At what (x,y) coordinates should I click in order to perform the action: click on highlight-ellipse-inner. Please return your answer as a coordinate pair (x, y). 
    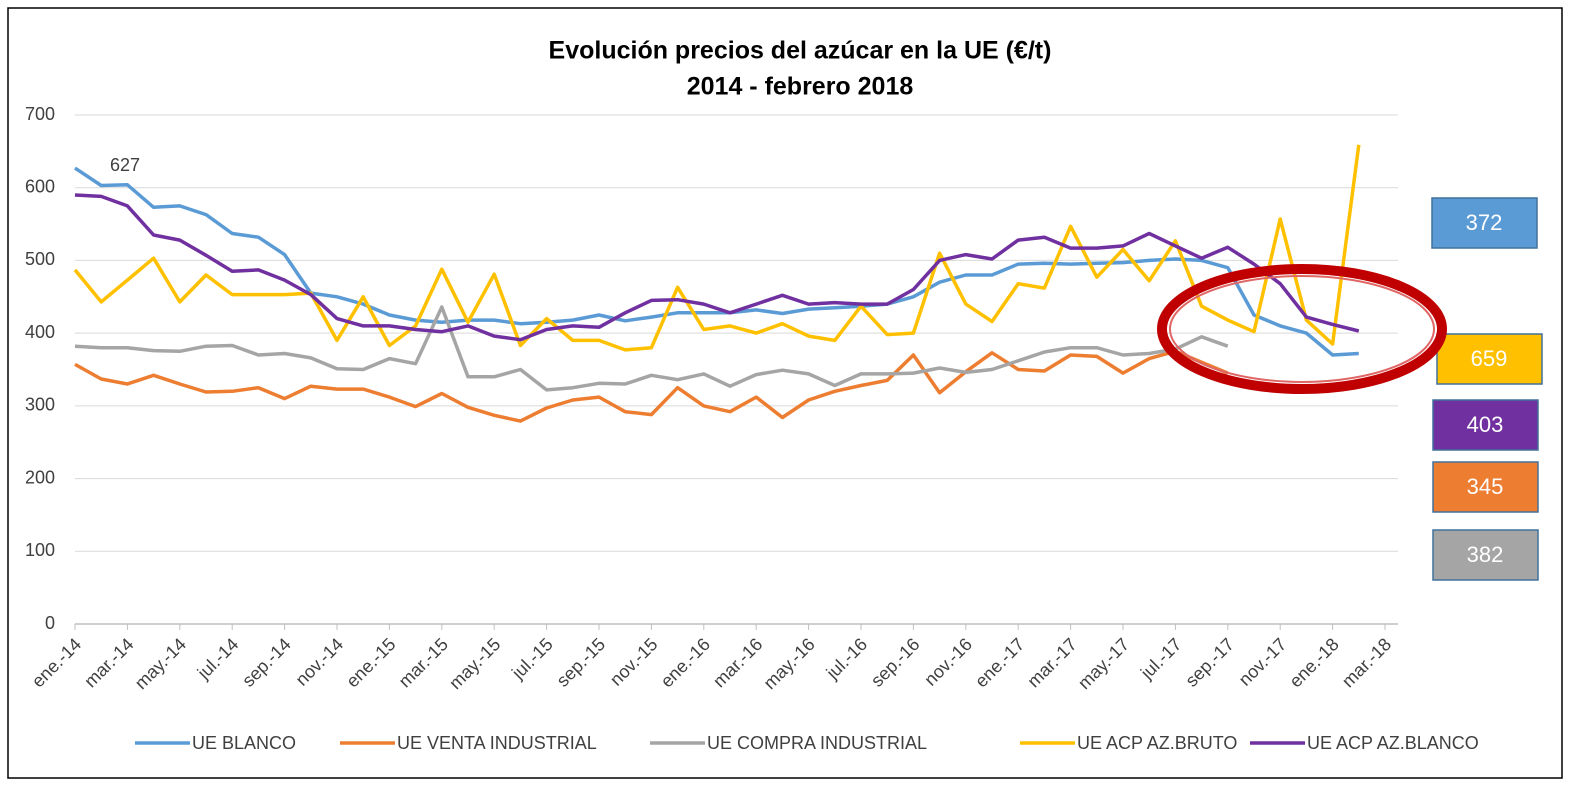
    Looking at the image, I should click on (1302, 329).